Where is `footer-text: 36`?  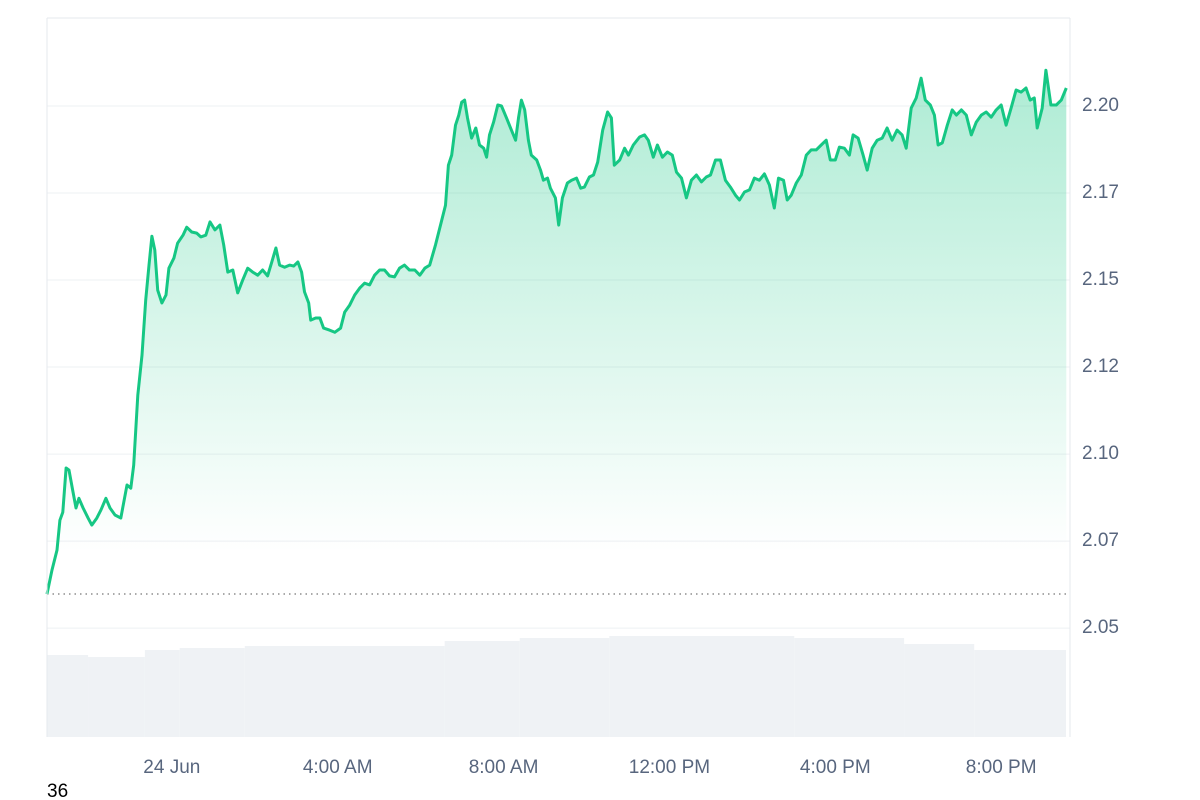
footer-text: 36 is located at coordinates (57, 790).